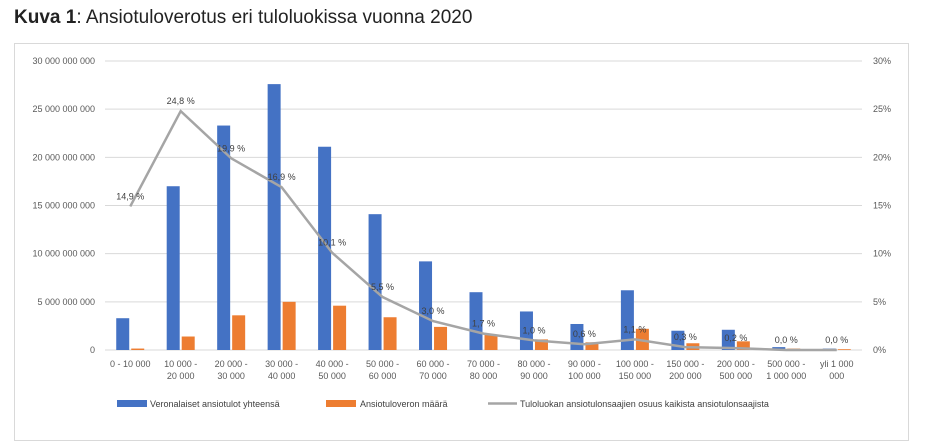 The image size is (925, 447). Describe the element at coordinates (736, 376) in the screenshot. I see `category-label: 500 000` at that location.